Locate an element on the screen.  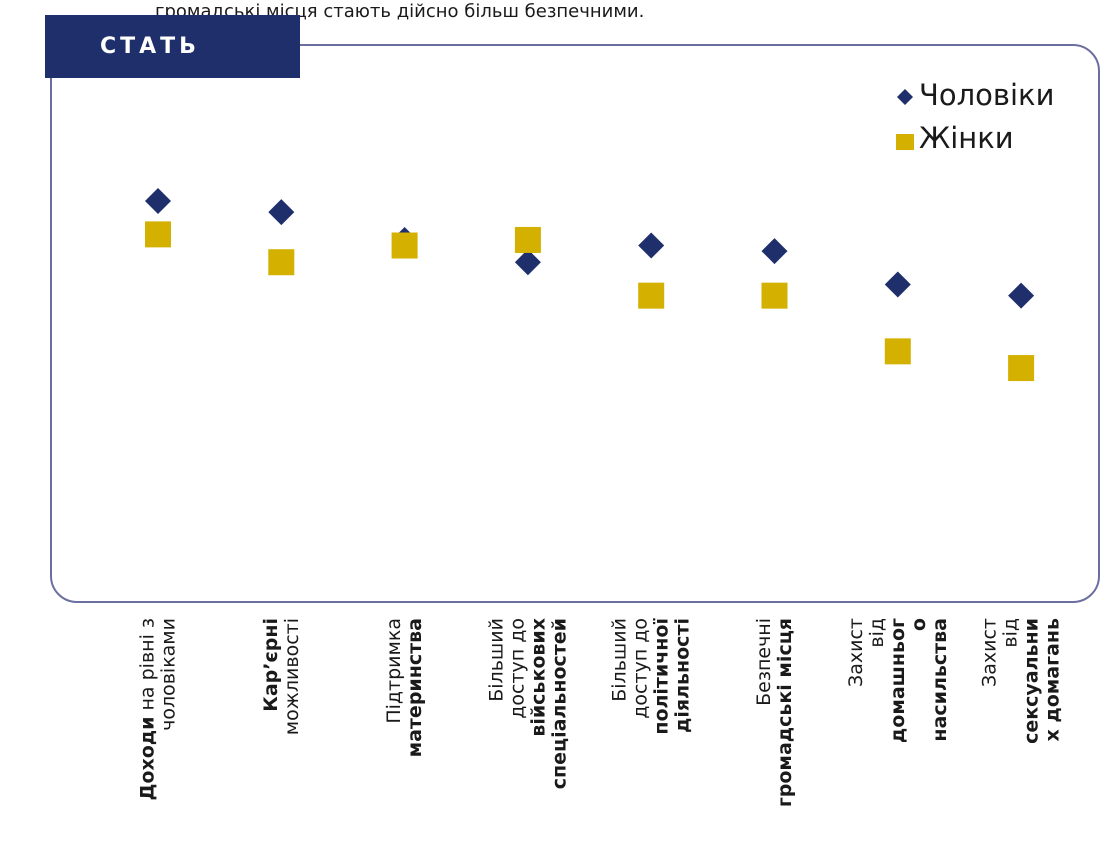
label-part: материнства is located at coordinates (415, 687).